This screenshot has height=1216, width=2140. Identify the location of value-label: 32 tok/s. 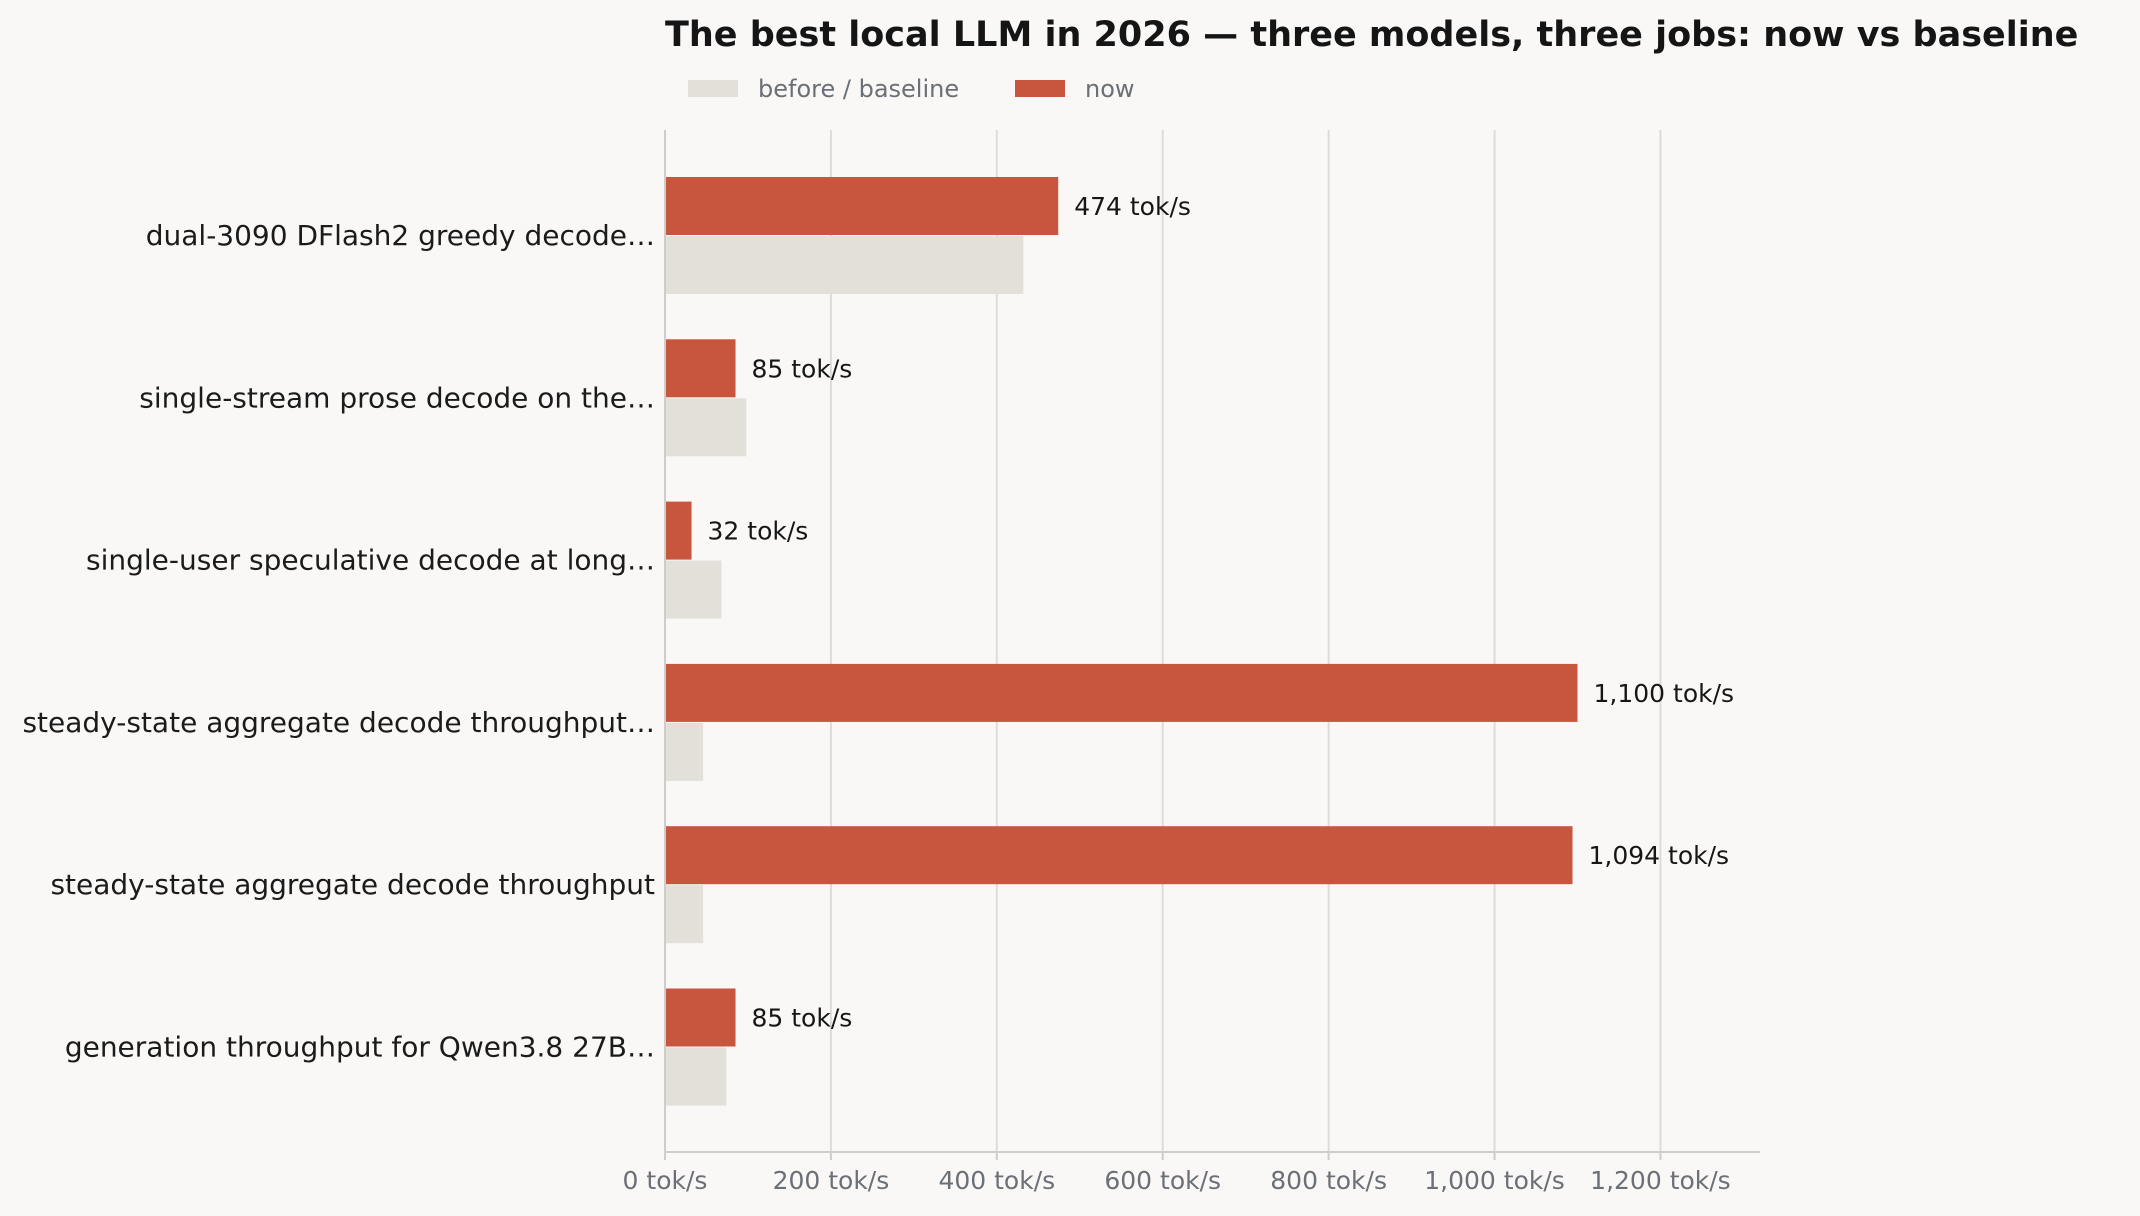
(758, 531).